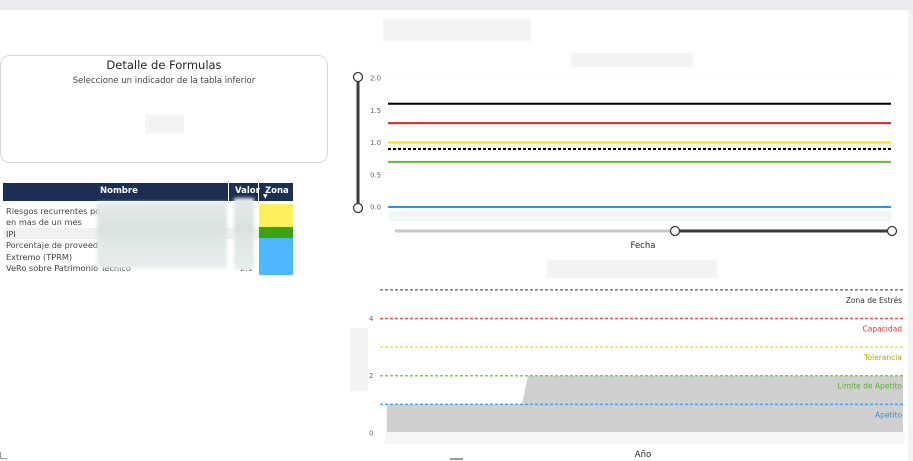 The image size is (913, 461). What do you see at coordinates (247, 191) in the screenshot?
I see `column-header-value: Valor` at bounding box center [247, 191].